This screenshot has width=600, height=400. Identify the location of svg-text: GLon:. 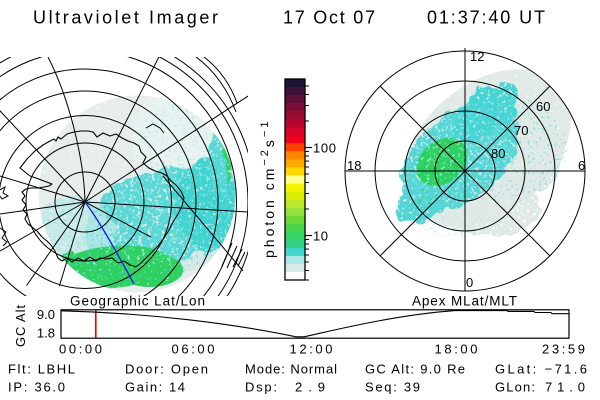
(515, 387).